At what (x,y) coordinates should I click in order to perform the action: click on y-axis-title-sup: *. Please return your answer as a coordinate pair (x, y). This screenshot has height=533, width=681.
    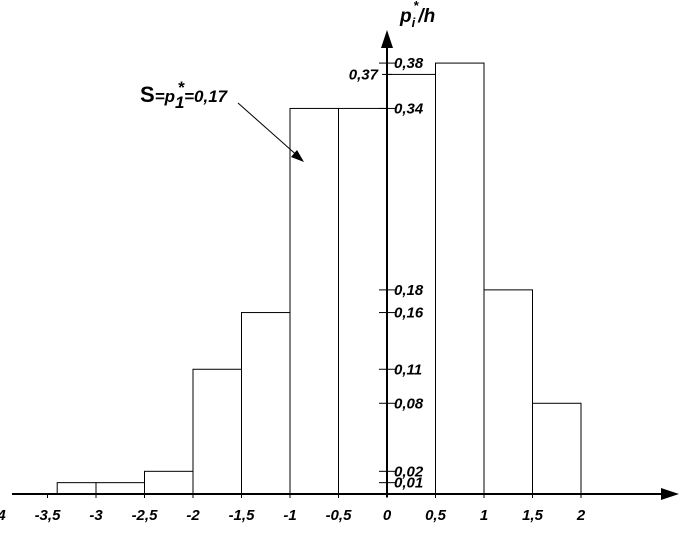
    Looking at the image, I should click on (416, 6).